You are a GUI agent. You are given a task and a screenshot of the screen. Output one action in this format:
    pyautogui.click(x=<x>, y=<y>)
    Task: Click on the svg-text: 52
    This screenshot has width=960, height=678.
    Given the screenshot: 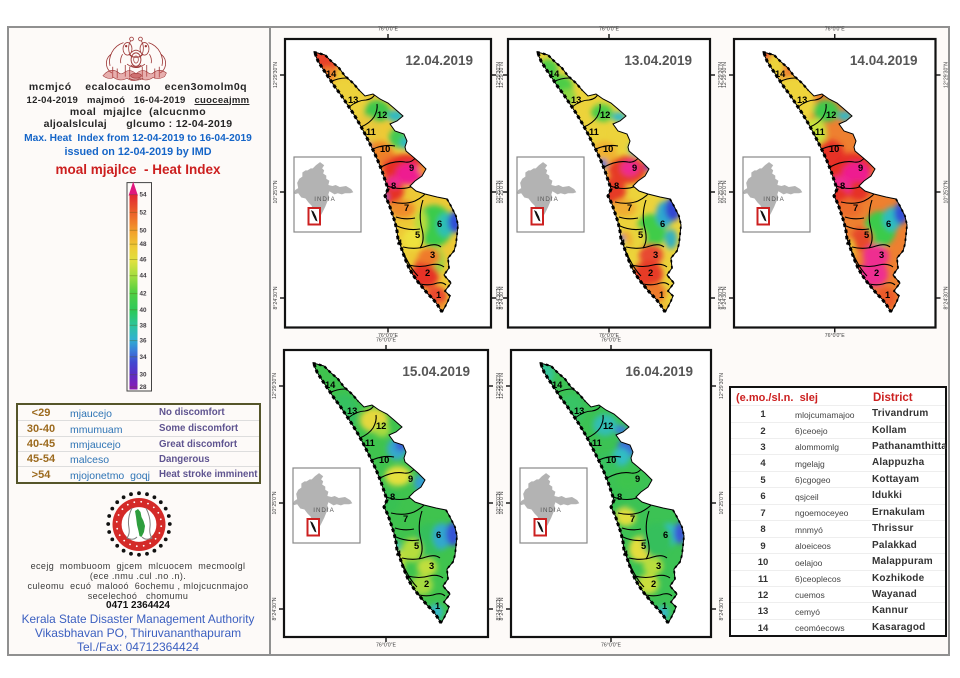 What is the action you would take?
    pyautogui.click(x=144, y=212)
    